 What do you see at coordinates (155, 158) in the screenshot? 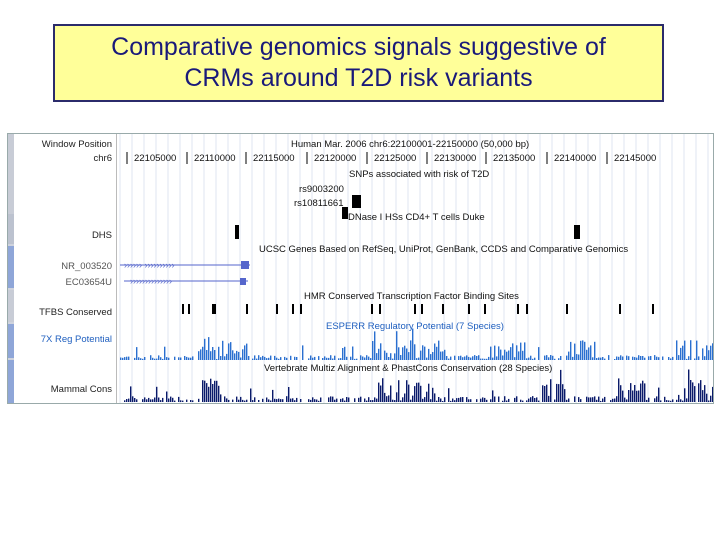
I see `coord-1: 22105000` at bounding box center [155, 158].